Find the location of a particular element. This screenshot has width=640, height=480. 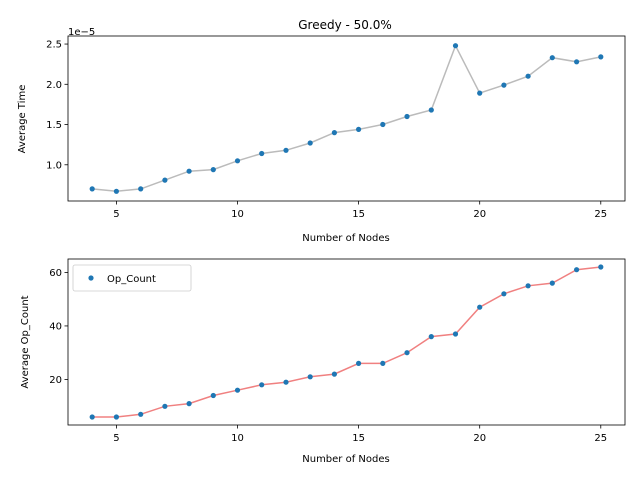

top-y-axis: 1.0 1.5 2.0 2.5 is located at coordinates (57, 105).